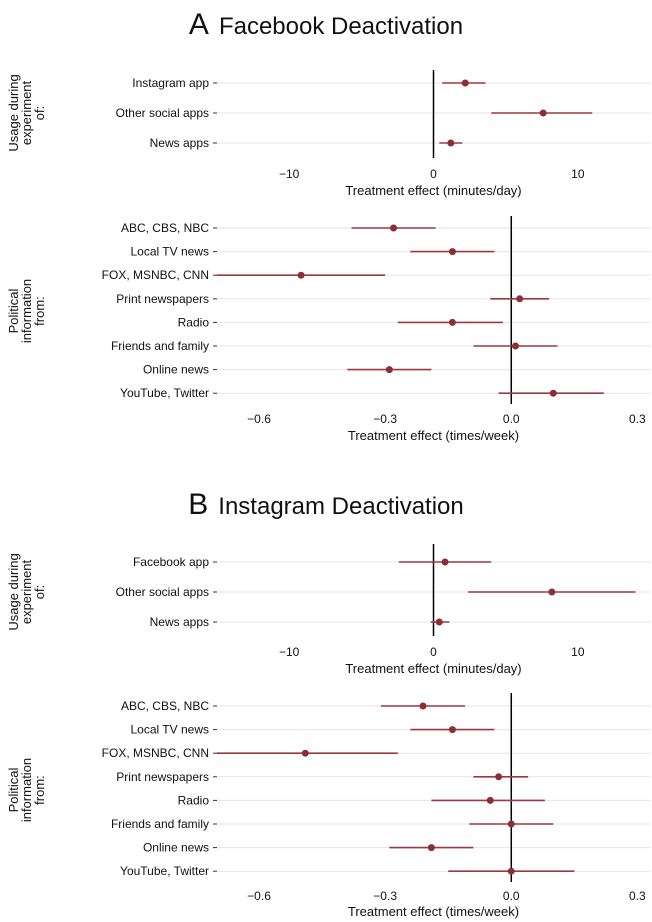 This screenshot has height=922, width=652. I want to click on panel-b-title: B Instagram Deactivation, so click(325, 504).